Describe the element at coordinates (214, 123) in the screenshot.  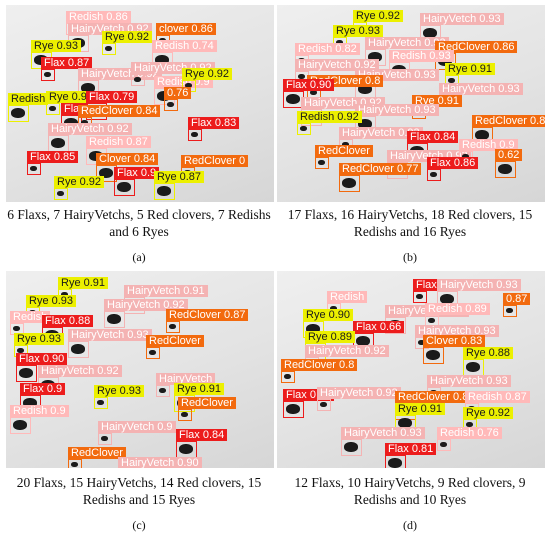
I see `detection-label: Flax 0.83` at that location.